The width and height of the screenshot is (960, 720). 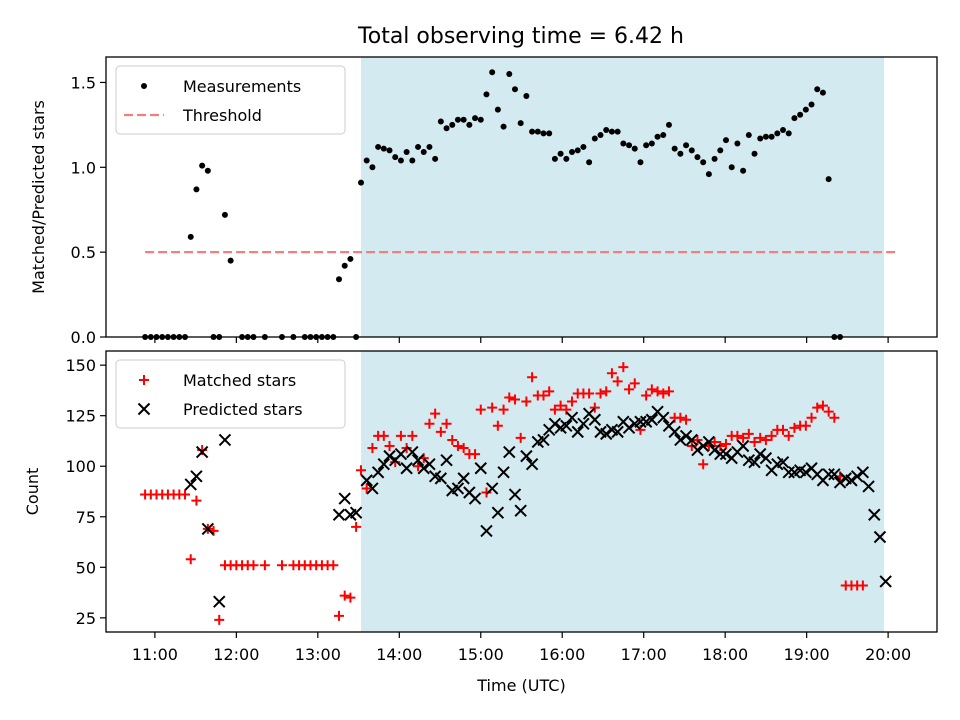 What do you see at coordinates (38, 197) in the screenshot?
I see `y-axis-label: Matched/Predicted stars` at bounding box center [38, 197].